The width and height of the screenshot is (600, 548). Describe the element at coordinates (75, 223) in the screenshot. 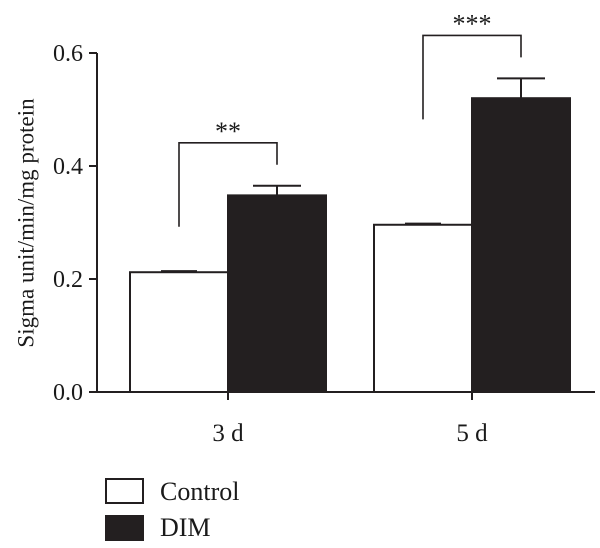

I see `y-axis: 0.0 0.2 0.4 0.6` at that location.